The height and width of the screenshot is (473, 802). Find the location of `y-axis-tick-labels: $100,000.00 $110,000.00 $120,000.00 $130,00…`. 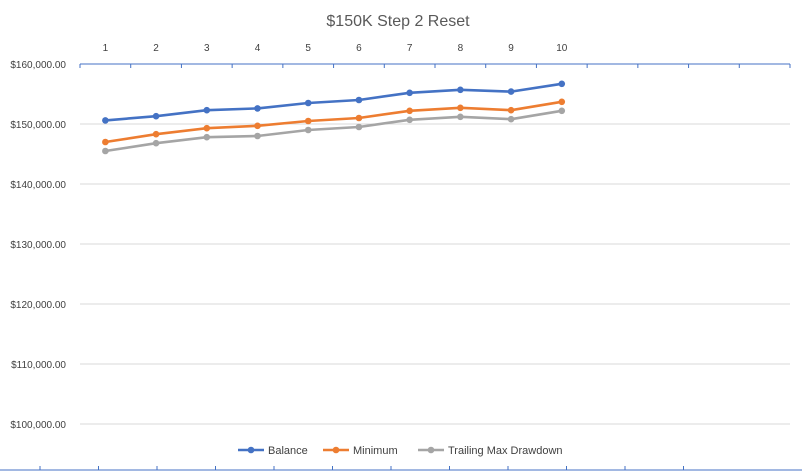

y-axis-tick-labels: $100,000.00 $110,000.00 $120,000.00 $130,00… is located at coordinates (38, 245).